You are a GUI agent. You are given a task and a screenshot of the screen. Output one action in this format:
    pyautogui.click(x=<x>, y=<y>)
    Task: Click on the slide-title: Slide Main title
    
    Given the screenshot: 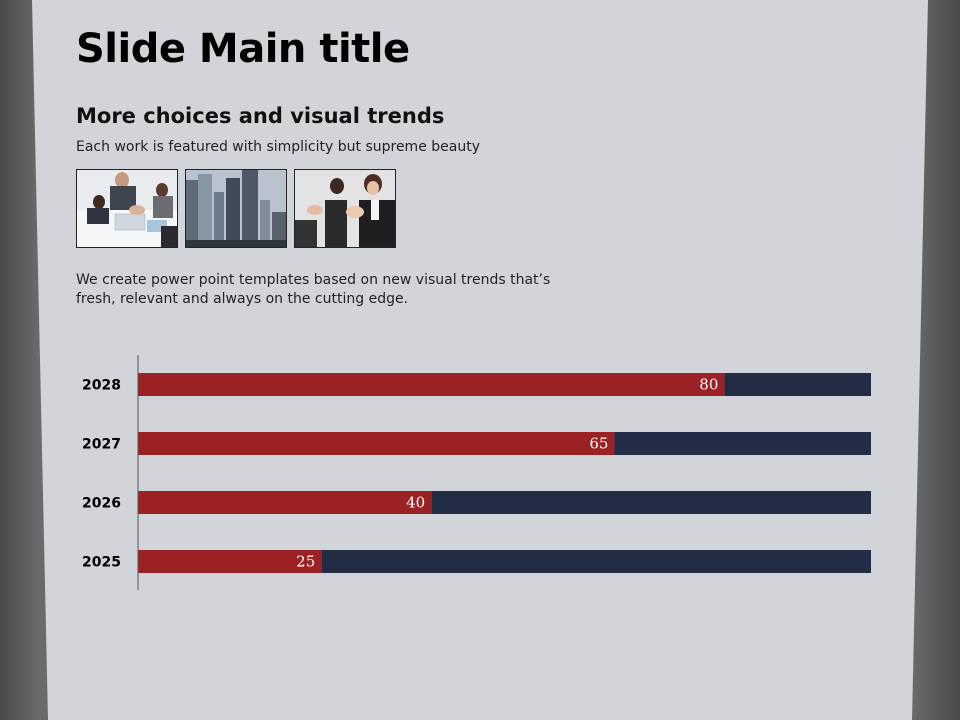 What is the action you would take?
    pyautogui.click(x=243, y=49)
    